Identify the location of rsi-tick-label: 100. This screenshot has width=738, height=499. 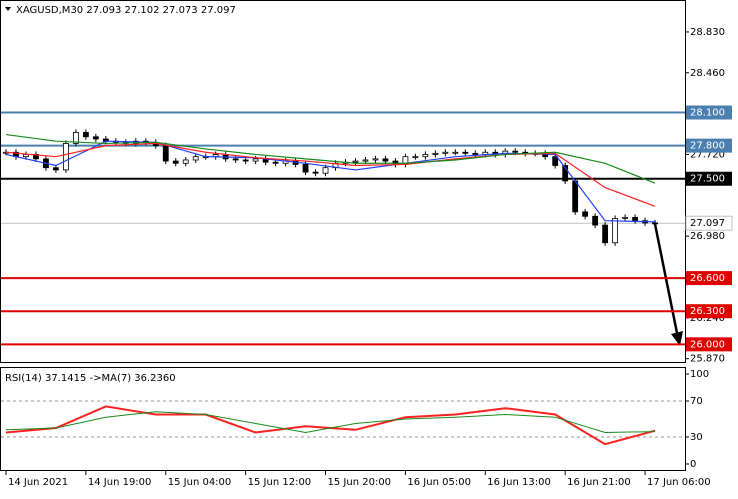
(699, 374).